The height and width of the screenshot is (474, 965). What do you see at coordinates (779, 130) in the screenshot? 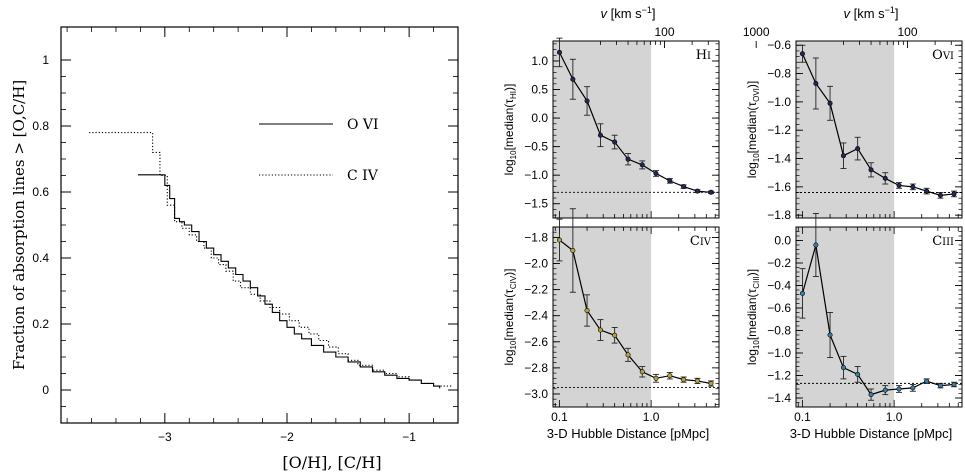
I see `y-tick-label-ovi: −1.2` at bounding box center [779, 130].